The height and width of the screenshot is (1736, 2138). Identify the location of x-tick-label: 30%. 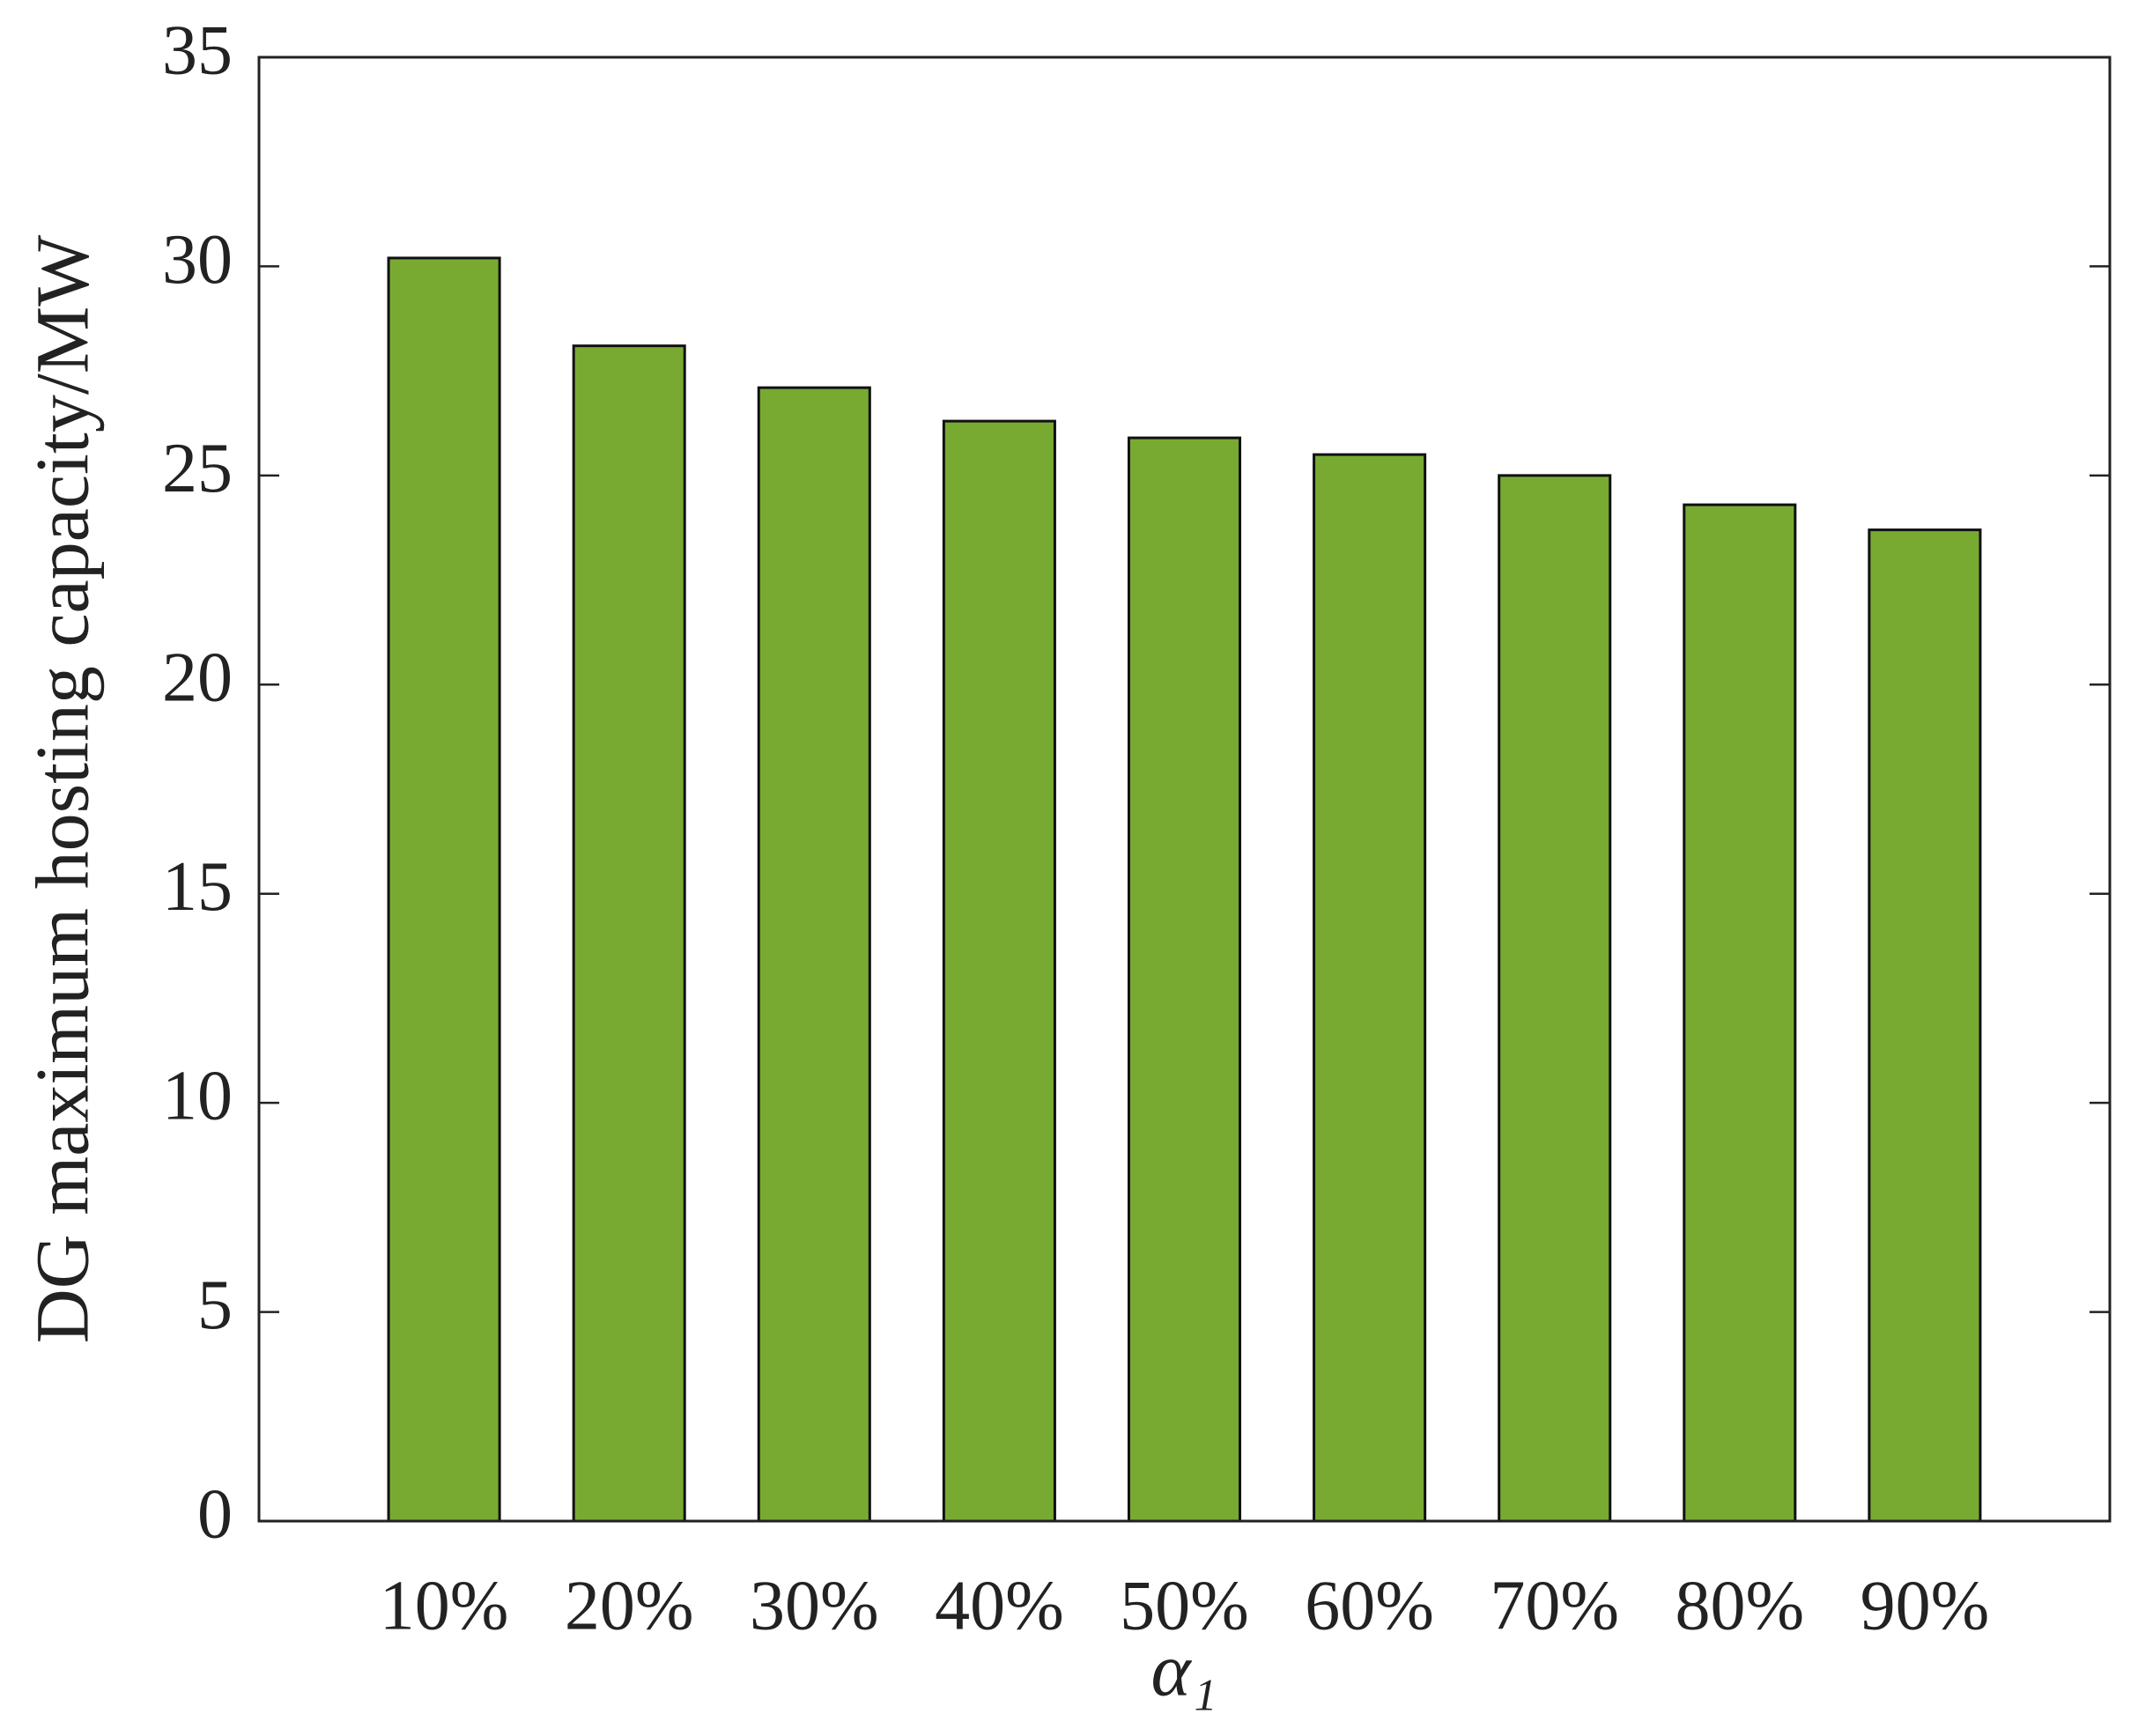
(814, 1605).